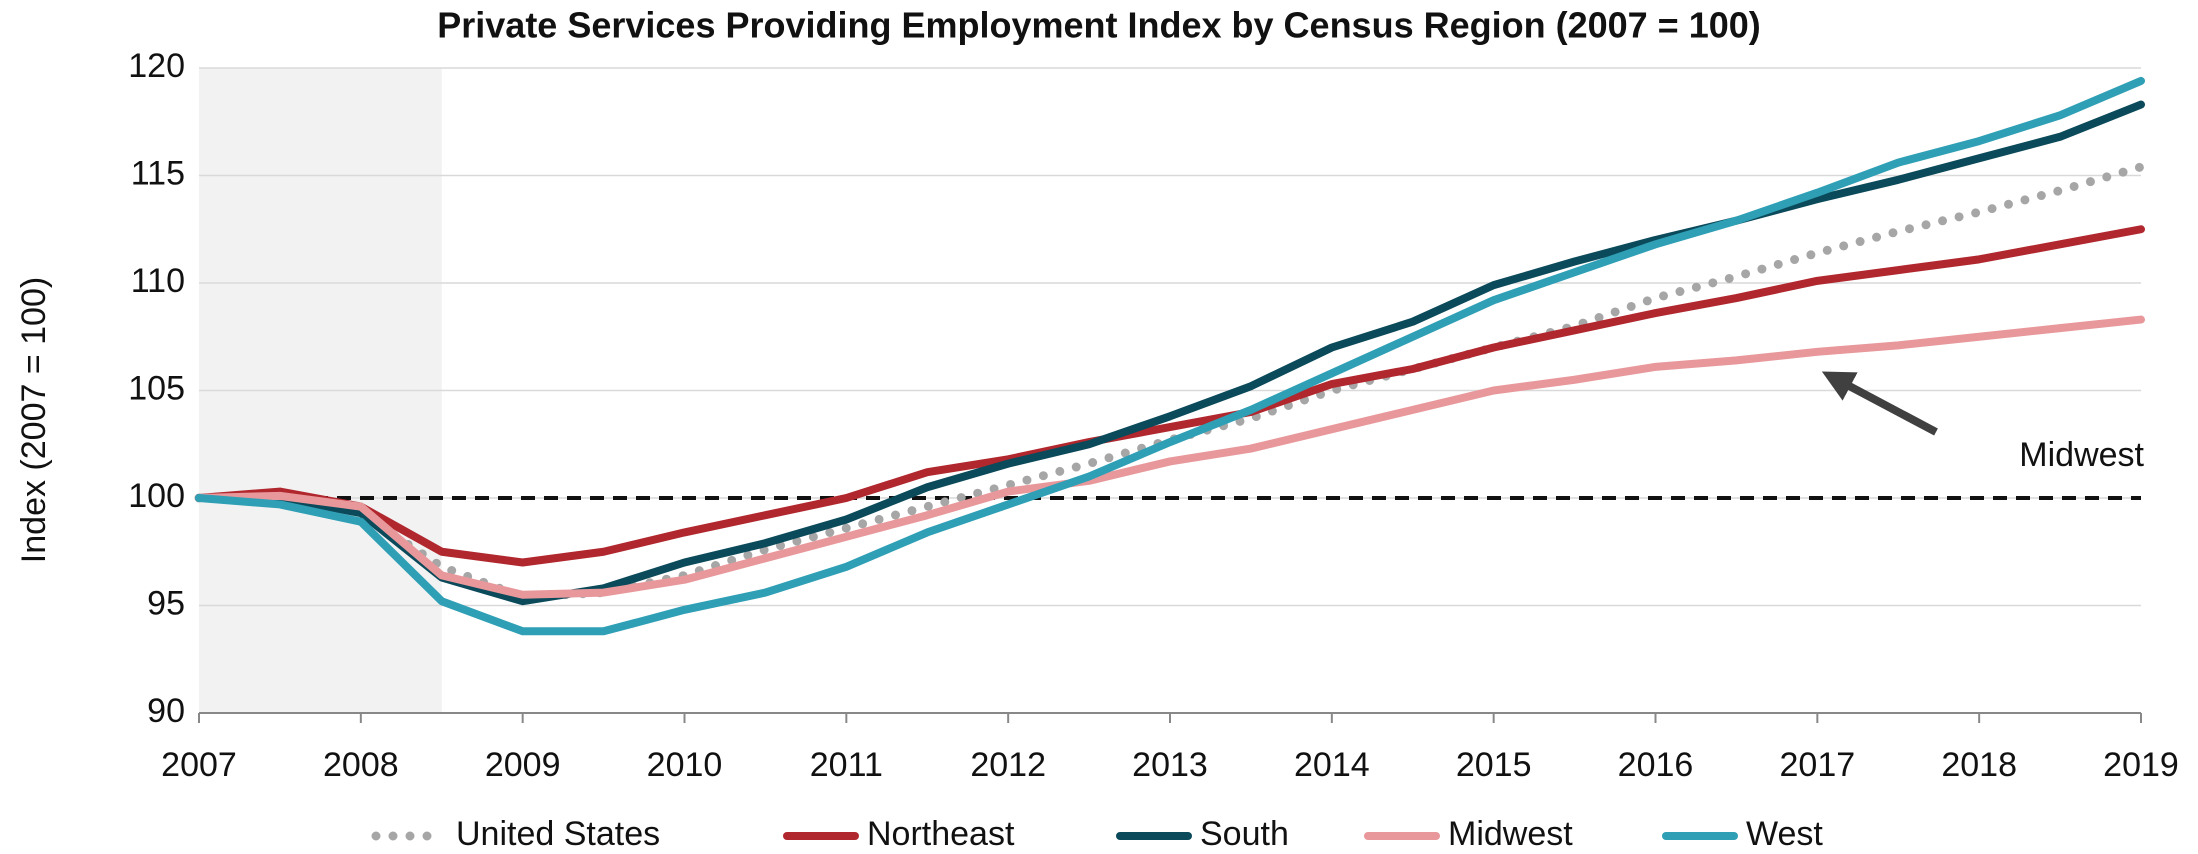 The height and width of the screenshot is (854, 2198). What do you see at coordinates (158, 173) in the screenshot?
I see `y-tick-label: 115` at bounding box center [158, 173].